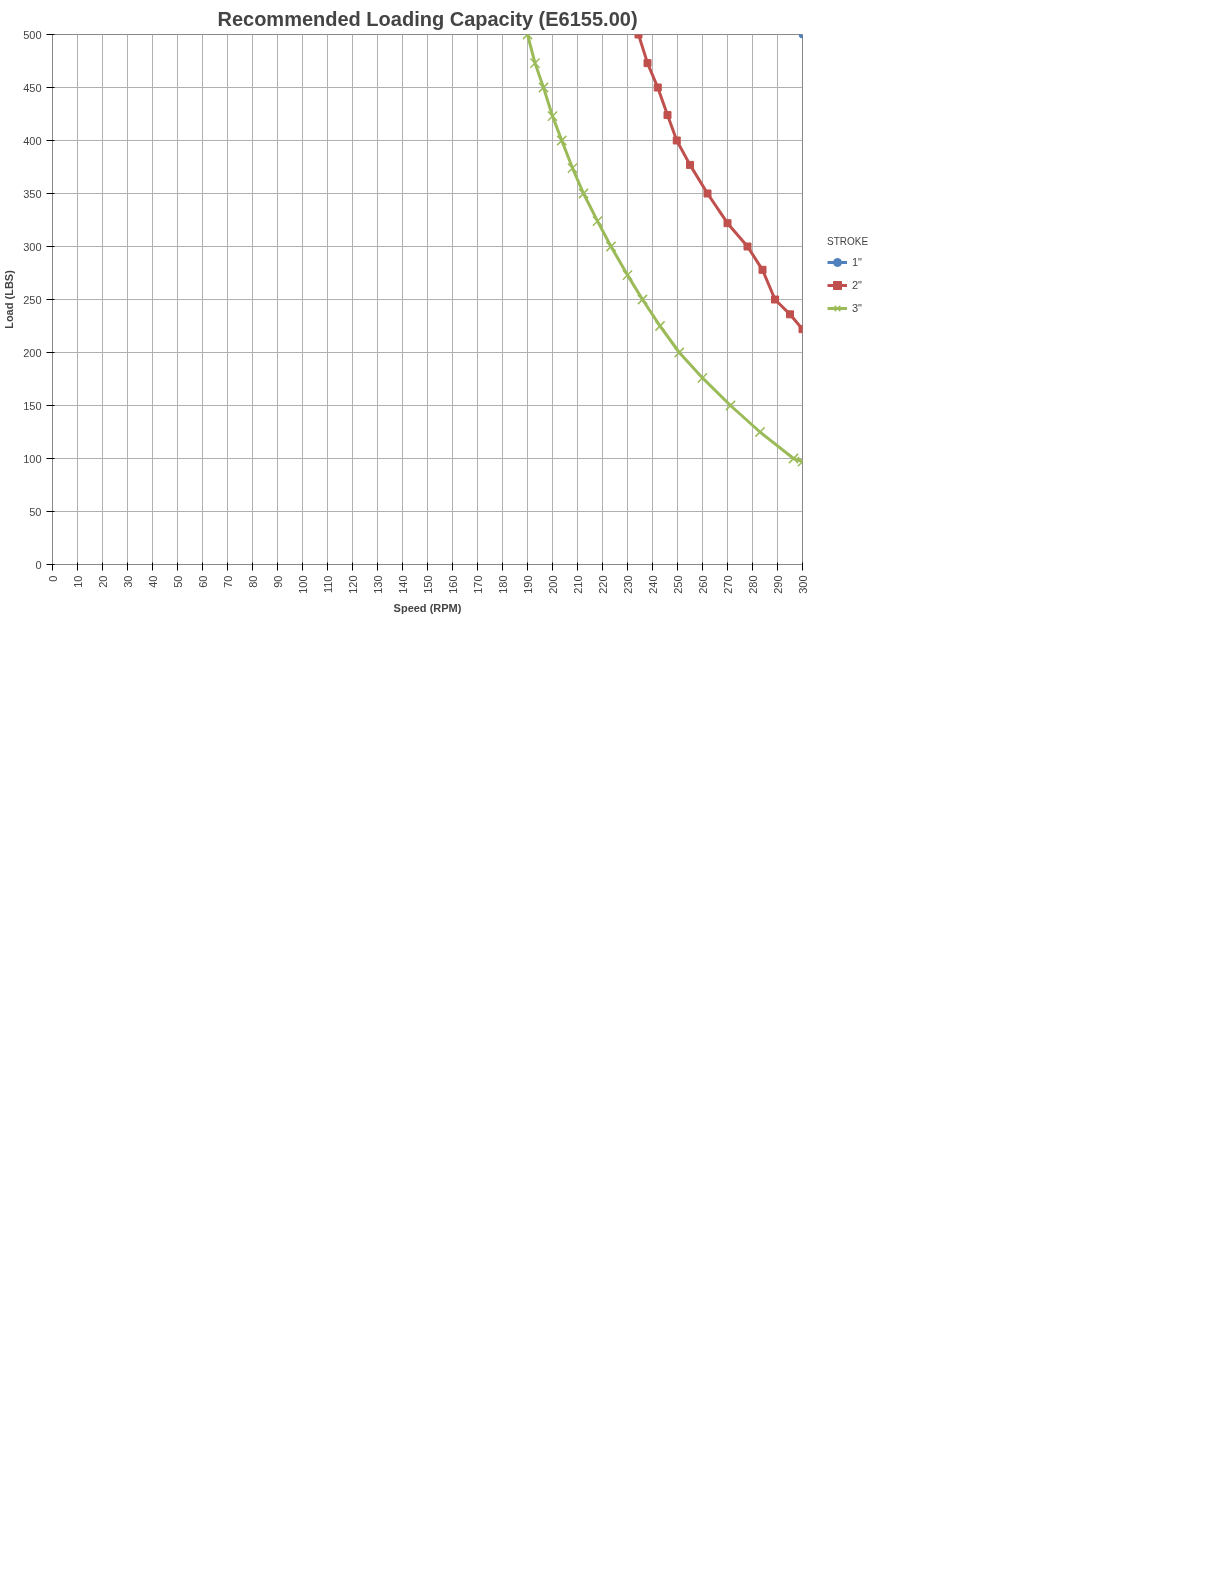 This screenshot has height=1585, width=1225. What do you see at coordinates (102, 581) in the screenshot?
I see `x-tick-label: 20` at bounding box center [102, 581].